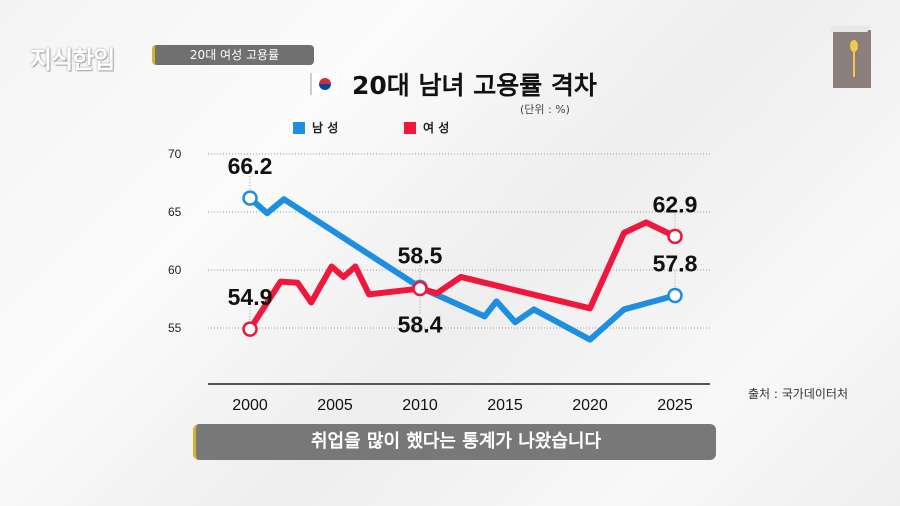 The width and height of the screenshot is (900, 506). Describe the element at coordinates (324, 84) in the screenshot. I see `korea-flag-icon` at that location.